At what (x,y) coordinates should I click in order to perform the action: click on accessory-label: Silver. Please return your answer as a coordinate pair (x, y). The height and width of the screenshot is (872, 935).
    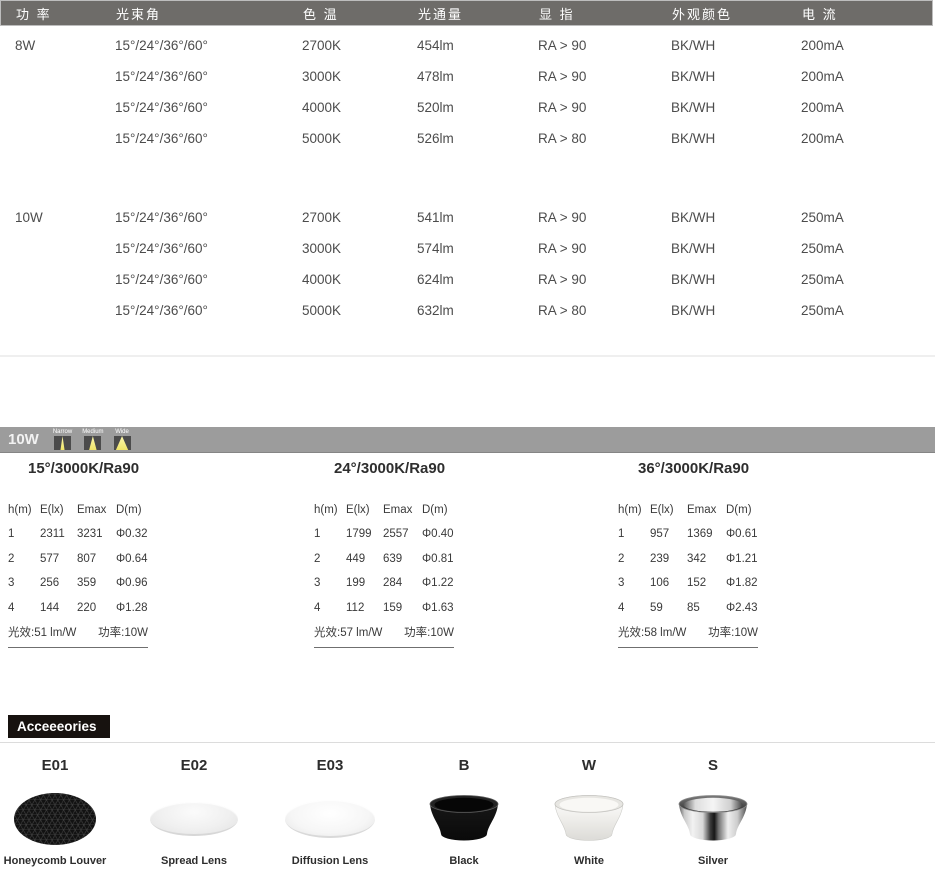
    Looking at the image, I should click on (713, 861).